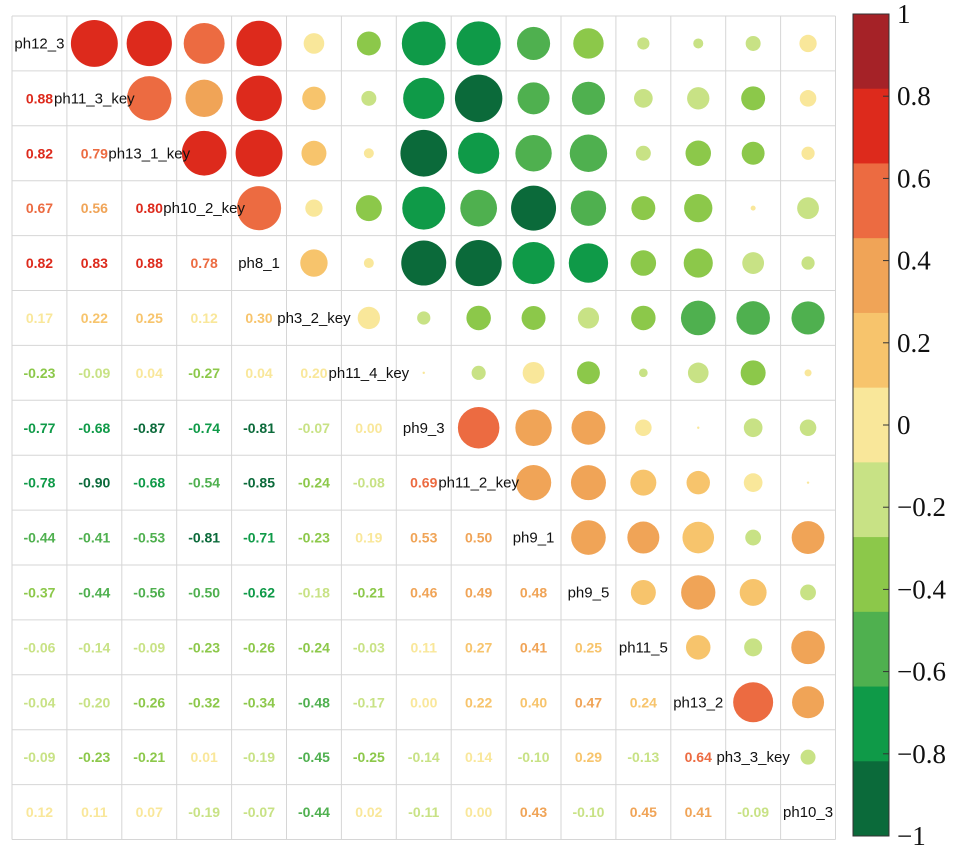 This screenshot has height=850, width=957. What do you see at coordinates (94, 208) in the screenshot?
I see `correlation-value: 0.56` at bounding box center [94, 208].